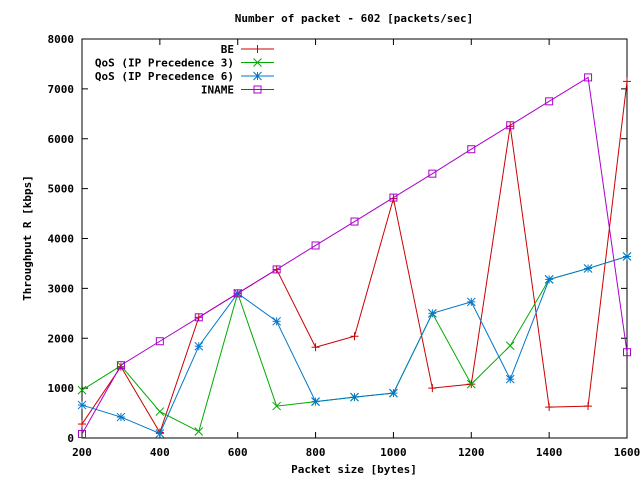 This screenshot has width=640, height=480. I want to click on x-tick-label: 1600, so click(627, 452).